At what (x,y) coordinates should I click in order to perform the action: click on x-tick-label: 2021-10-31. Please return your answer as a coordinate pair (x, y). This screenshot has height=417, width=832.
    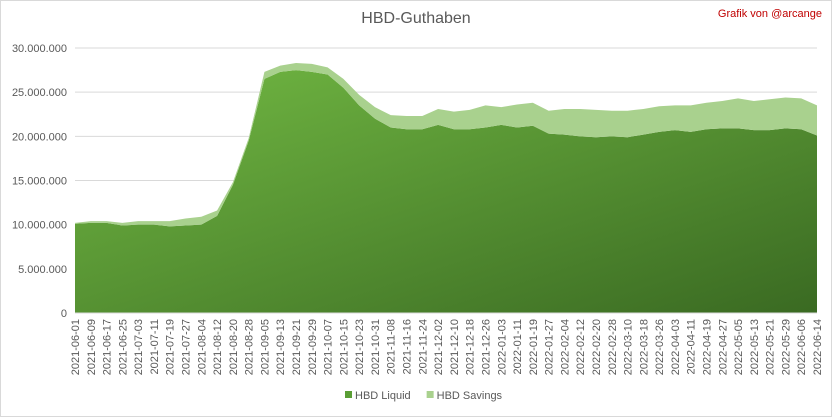
    Looking at the image, I should click on (376, 347).